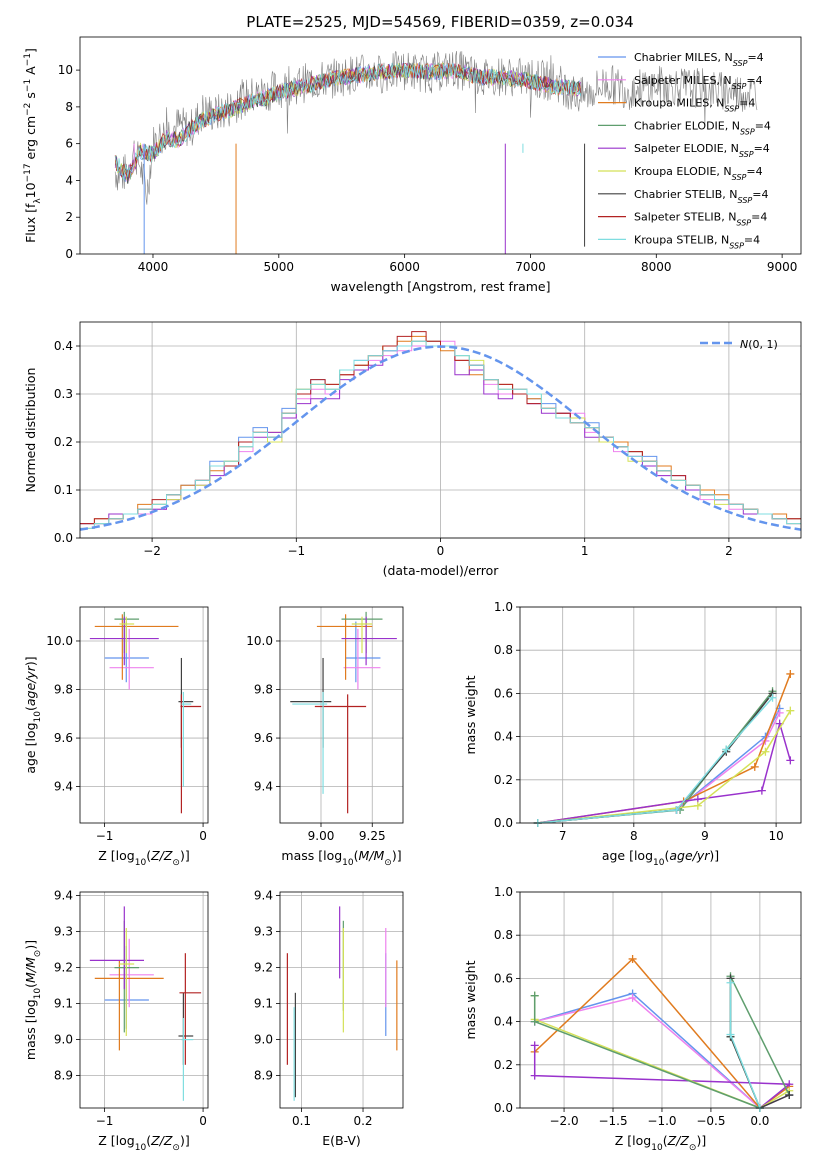  I want to click on residuals-ytick-label: 0.0, so click(63, 538).